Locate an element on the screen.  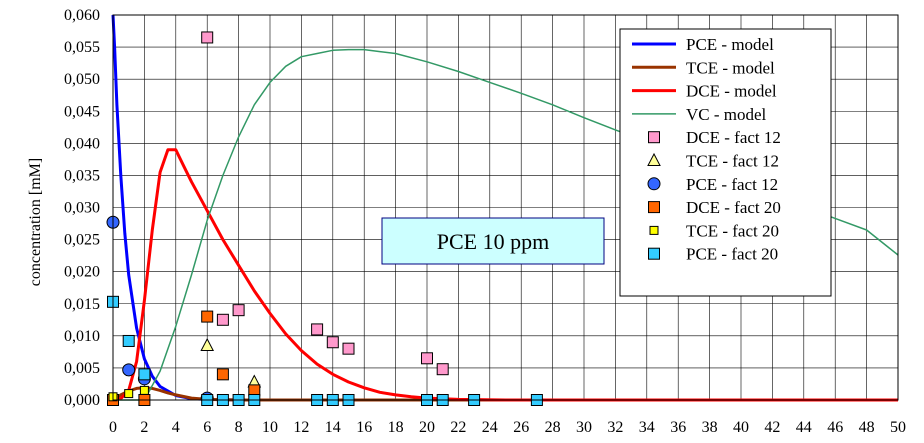
x-tick-label: 24 is located at coordinates (490, 427).